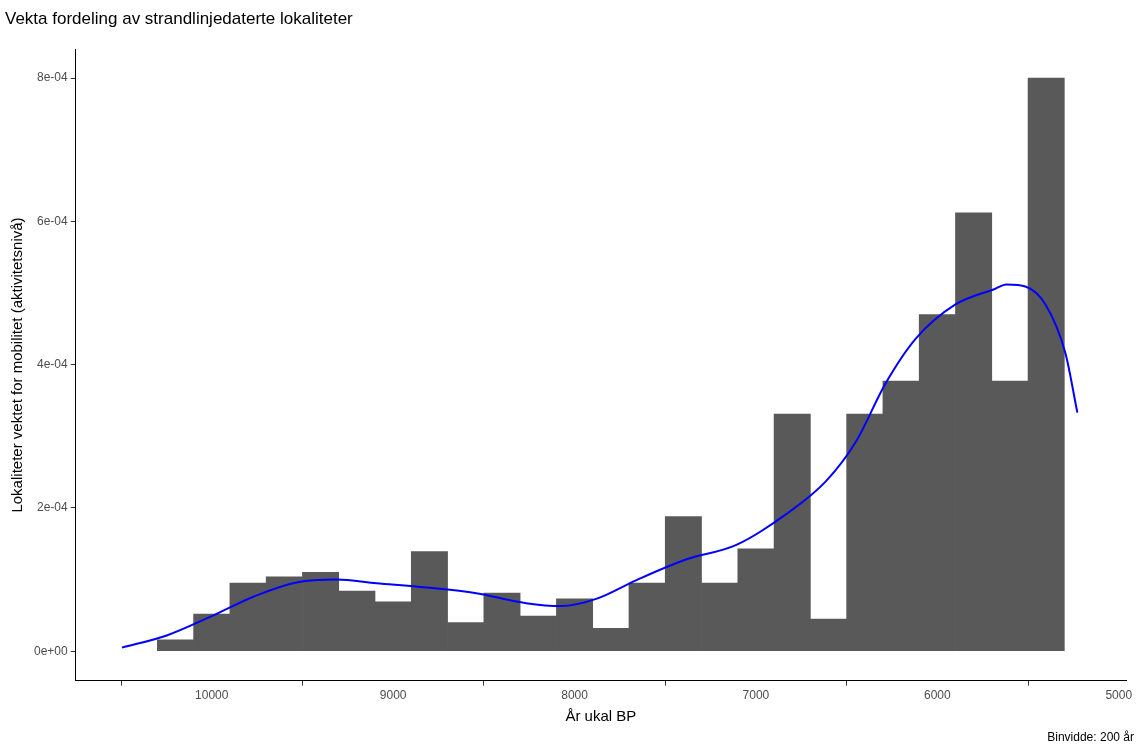  Describe the element at coordinates (53, 507) in the screenshot. I see `y-tick-label: 2e-04` at that location.